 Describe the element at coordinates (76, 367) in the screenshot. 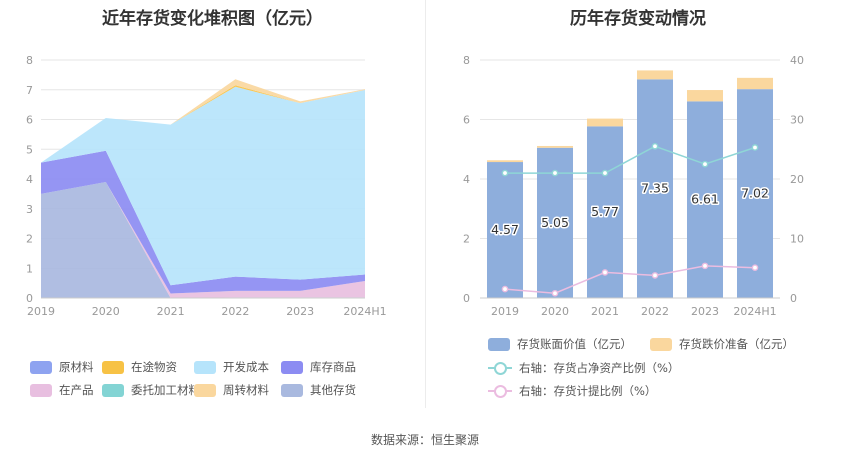

I see `legend-label: 原材料` at that location.